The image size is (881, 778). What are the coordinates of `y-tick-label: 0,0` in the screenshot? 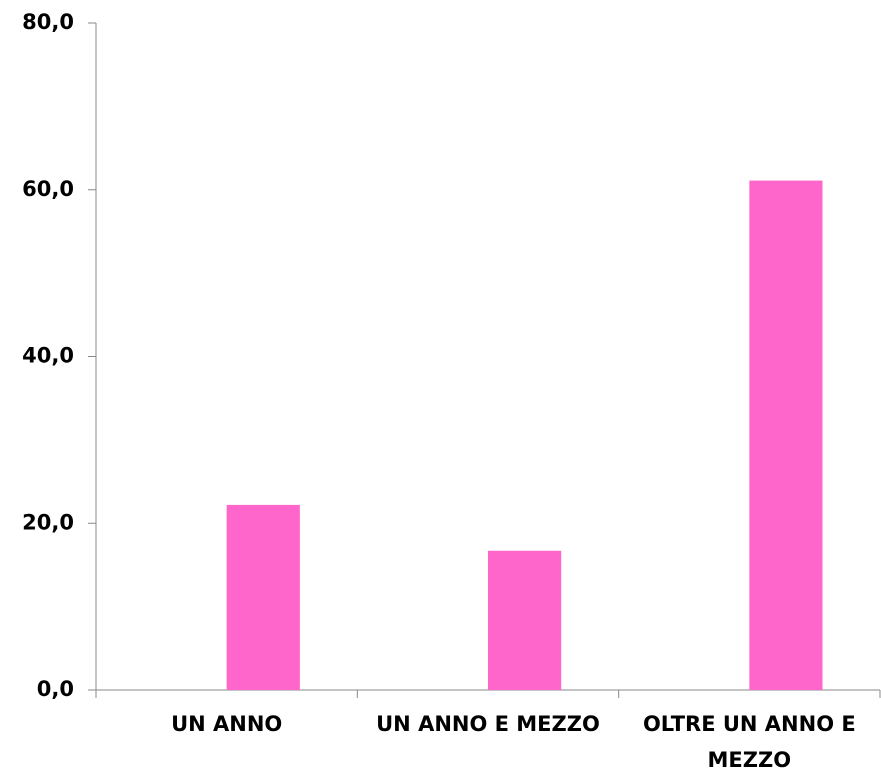 It's located at (55, 689).